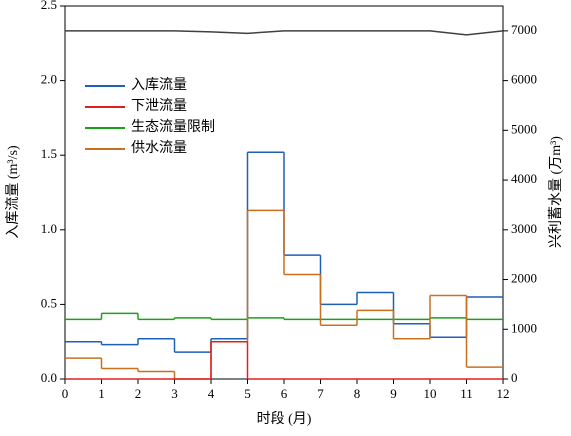 This screenshot has height=436, width=571. Describe the element at coordinates (49, 377) in the screenshot. I see `y-tick-label: 0.0` at that location.